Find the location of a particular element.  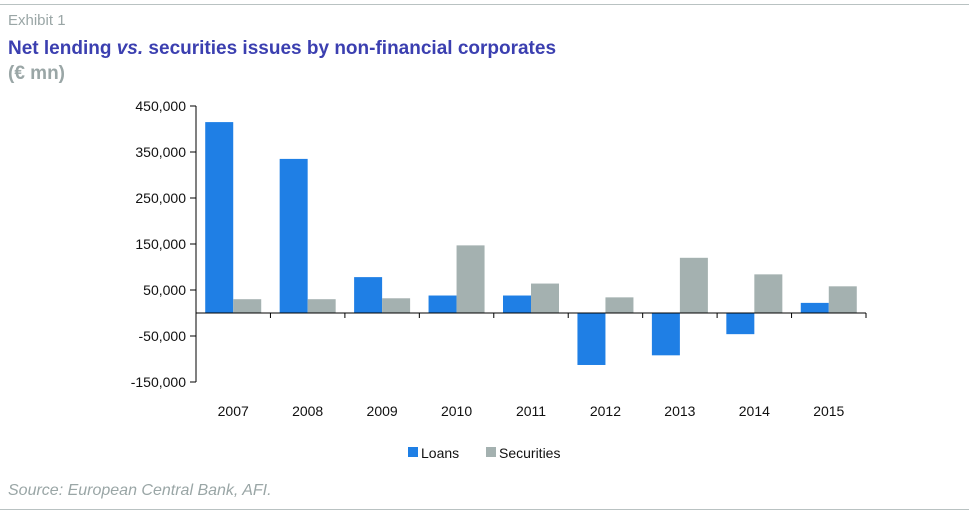

y-tick-label: 350,000 is located at coordinates (160, 152).